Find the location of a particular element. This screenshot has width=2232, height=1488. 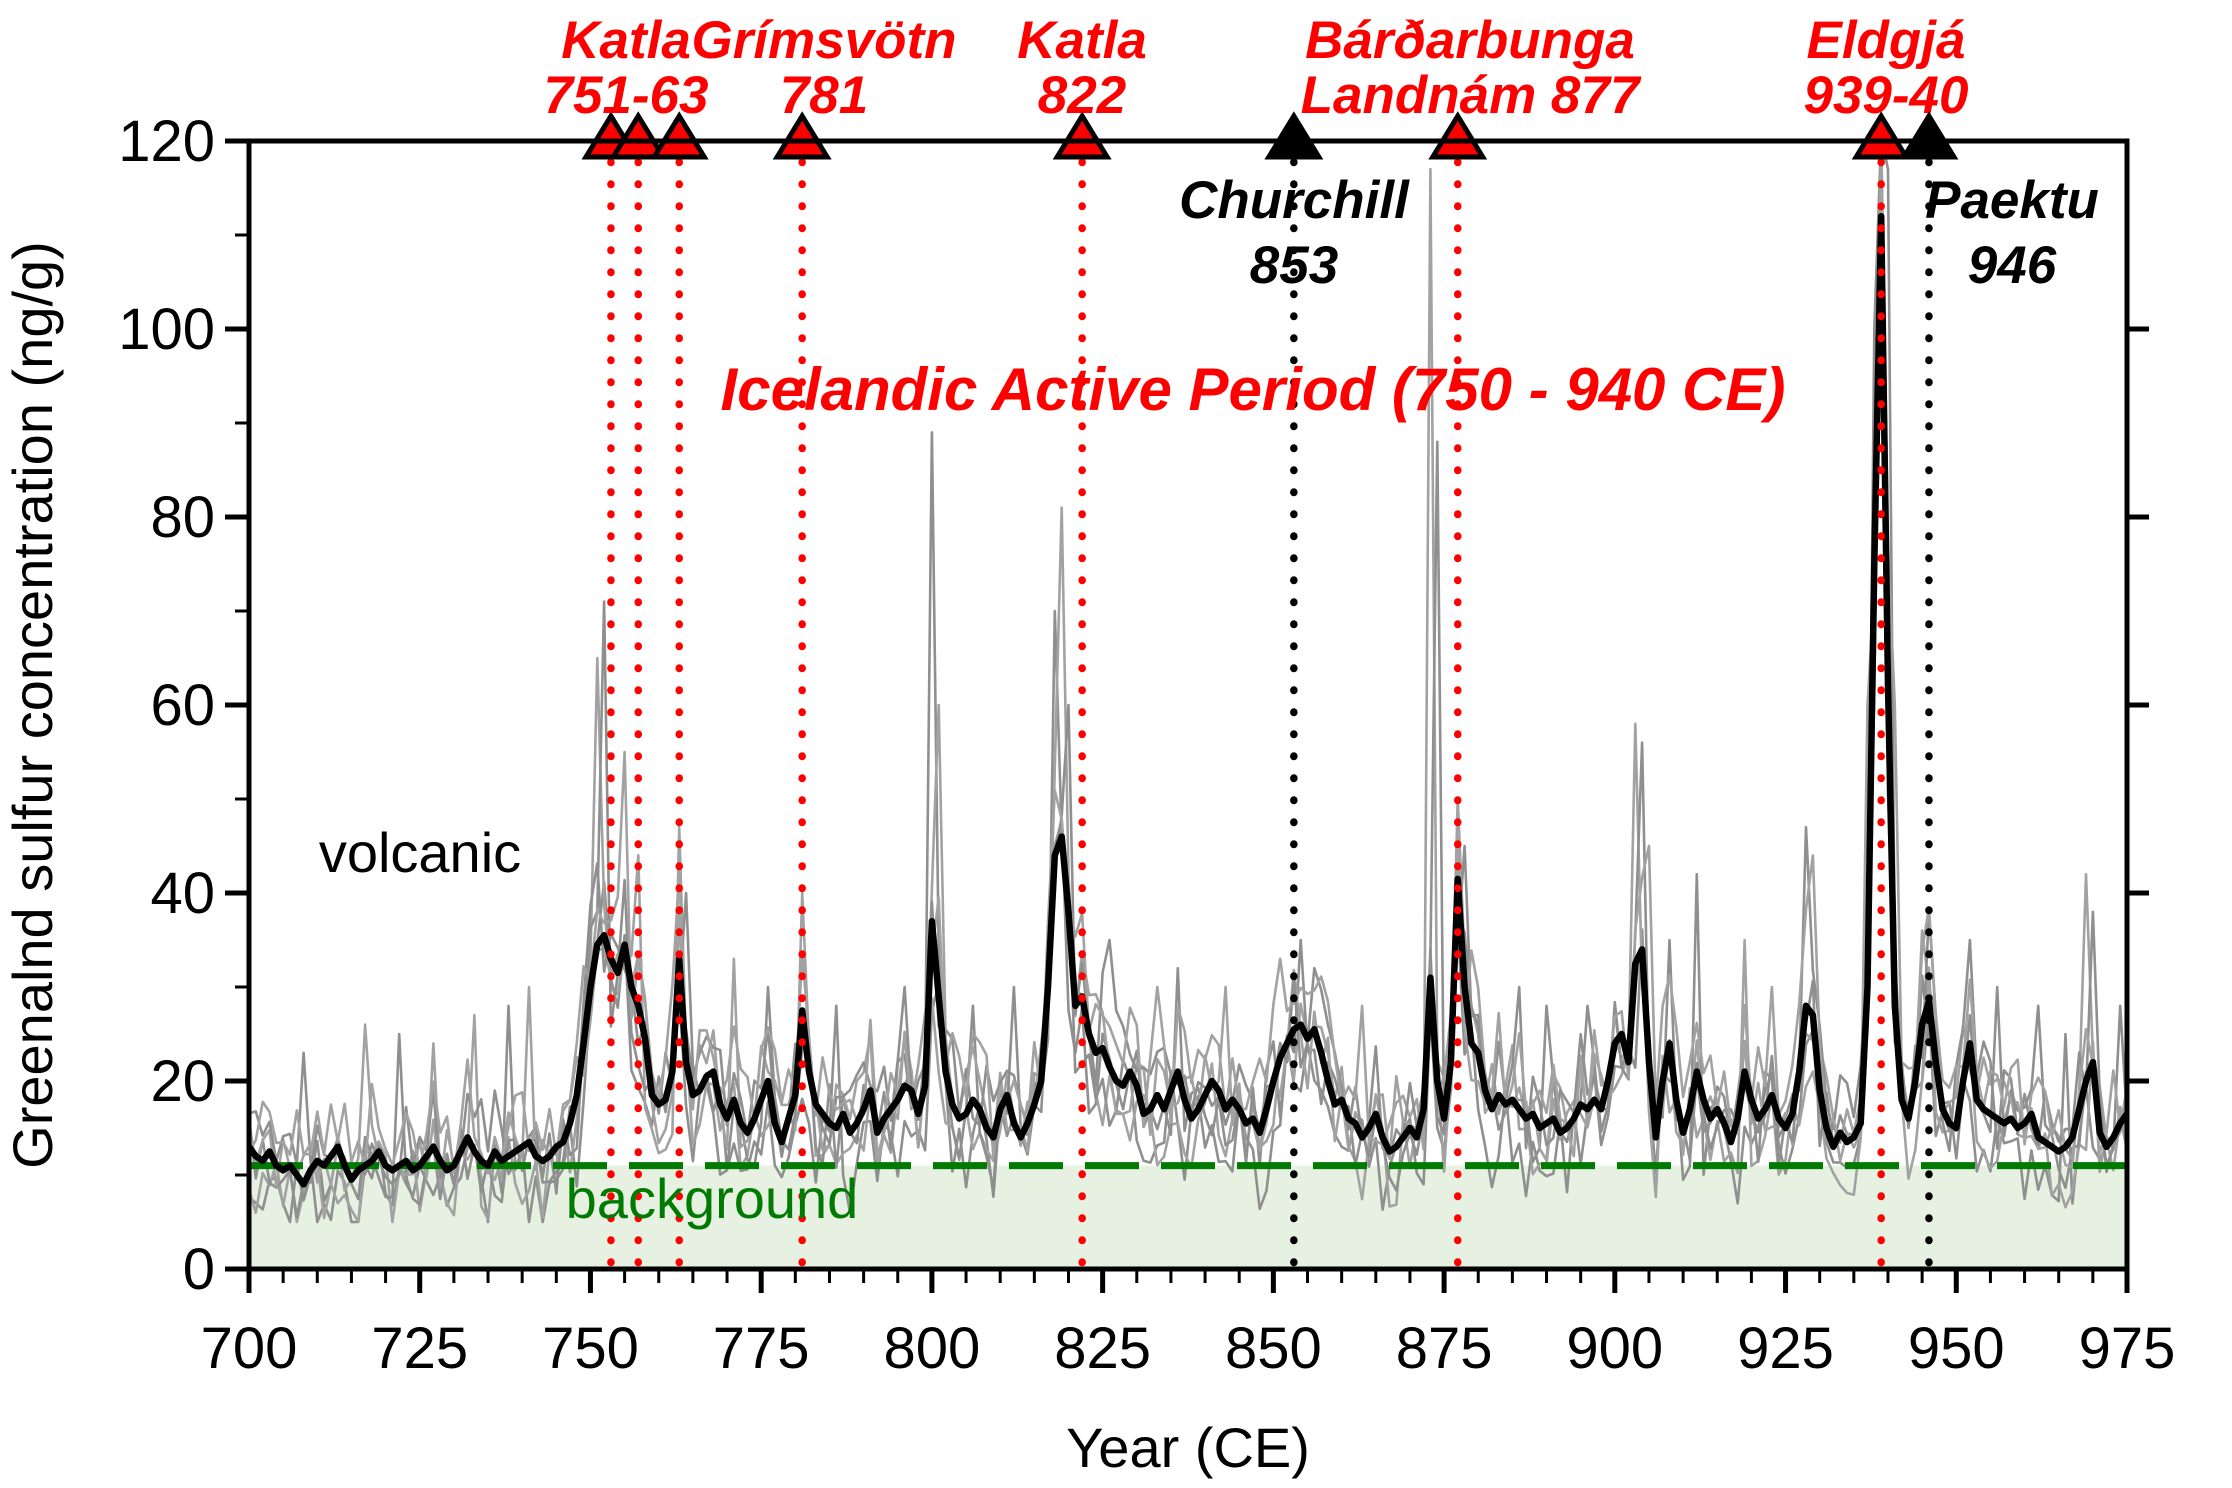

y-tick-label-60: 60 is located at coordinates (182, 705).